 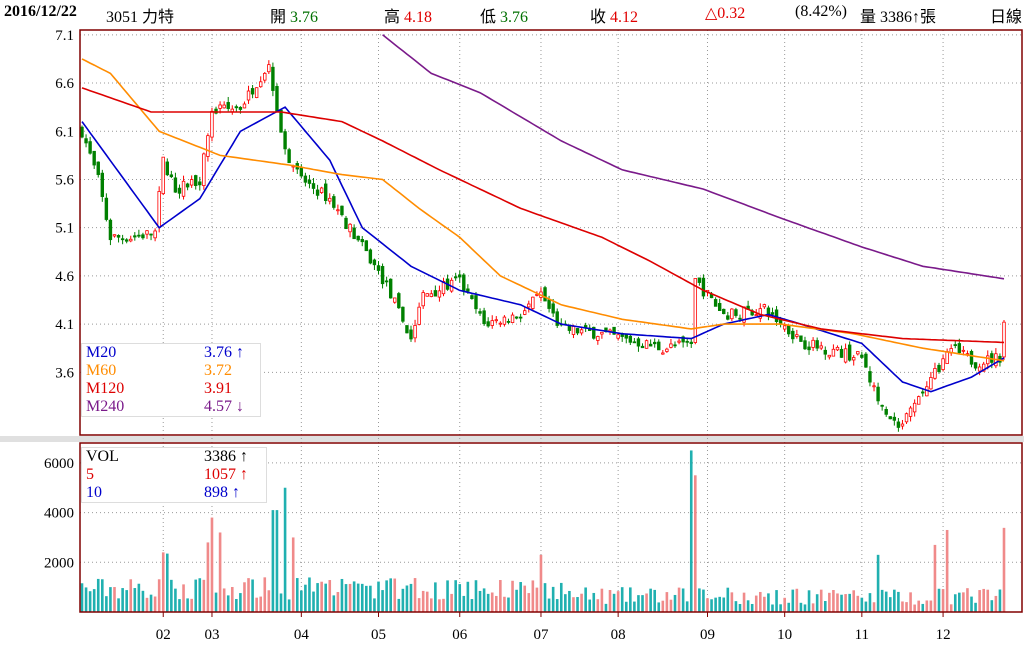 What do you see at coordinates (105, 406) in the screenshot?
I see `legend-name: M240` at bounding box center [105, 406].